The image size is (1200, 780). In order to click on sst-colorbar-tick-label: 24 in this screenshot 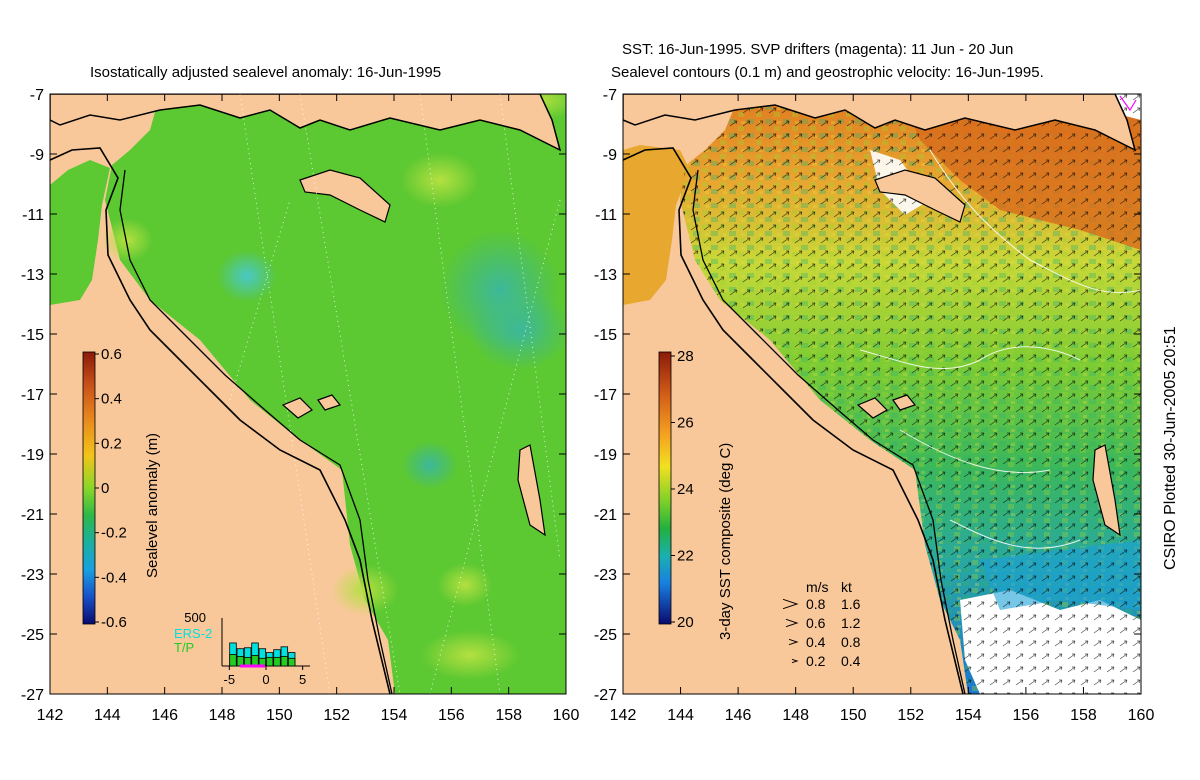, I will do `click(685, 489)`.